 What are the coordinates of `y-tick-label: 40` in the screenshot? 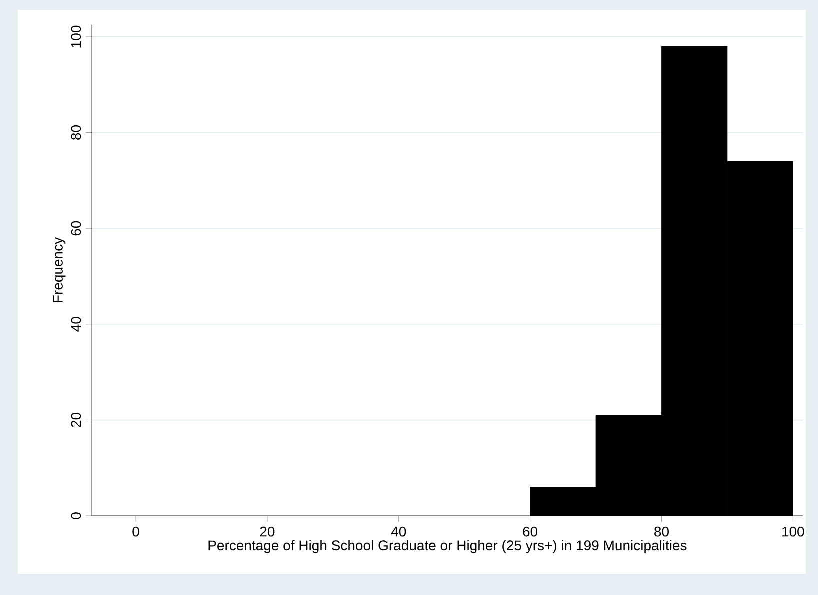 It's located at (76, 324).